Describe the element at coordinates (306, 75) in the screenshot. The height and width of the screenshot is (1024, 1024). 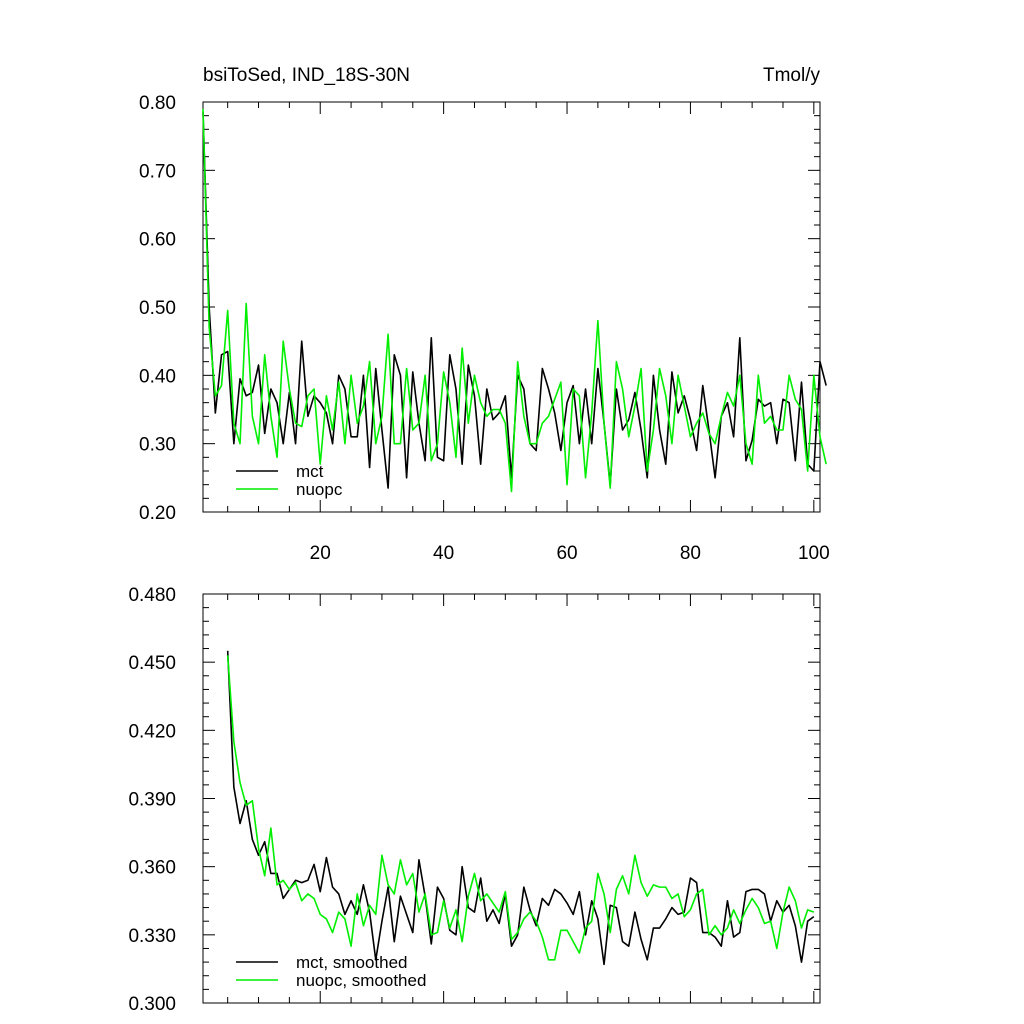
I see `chart-title: bsiToSed, IND_18S-30N` at that location.